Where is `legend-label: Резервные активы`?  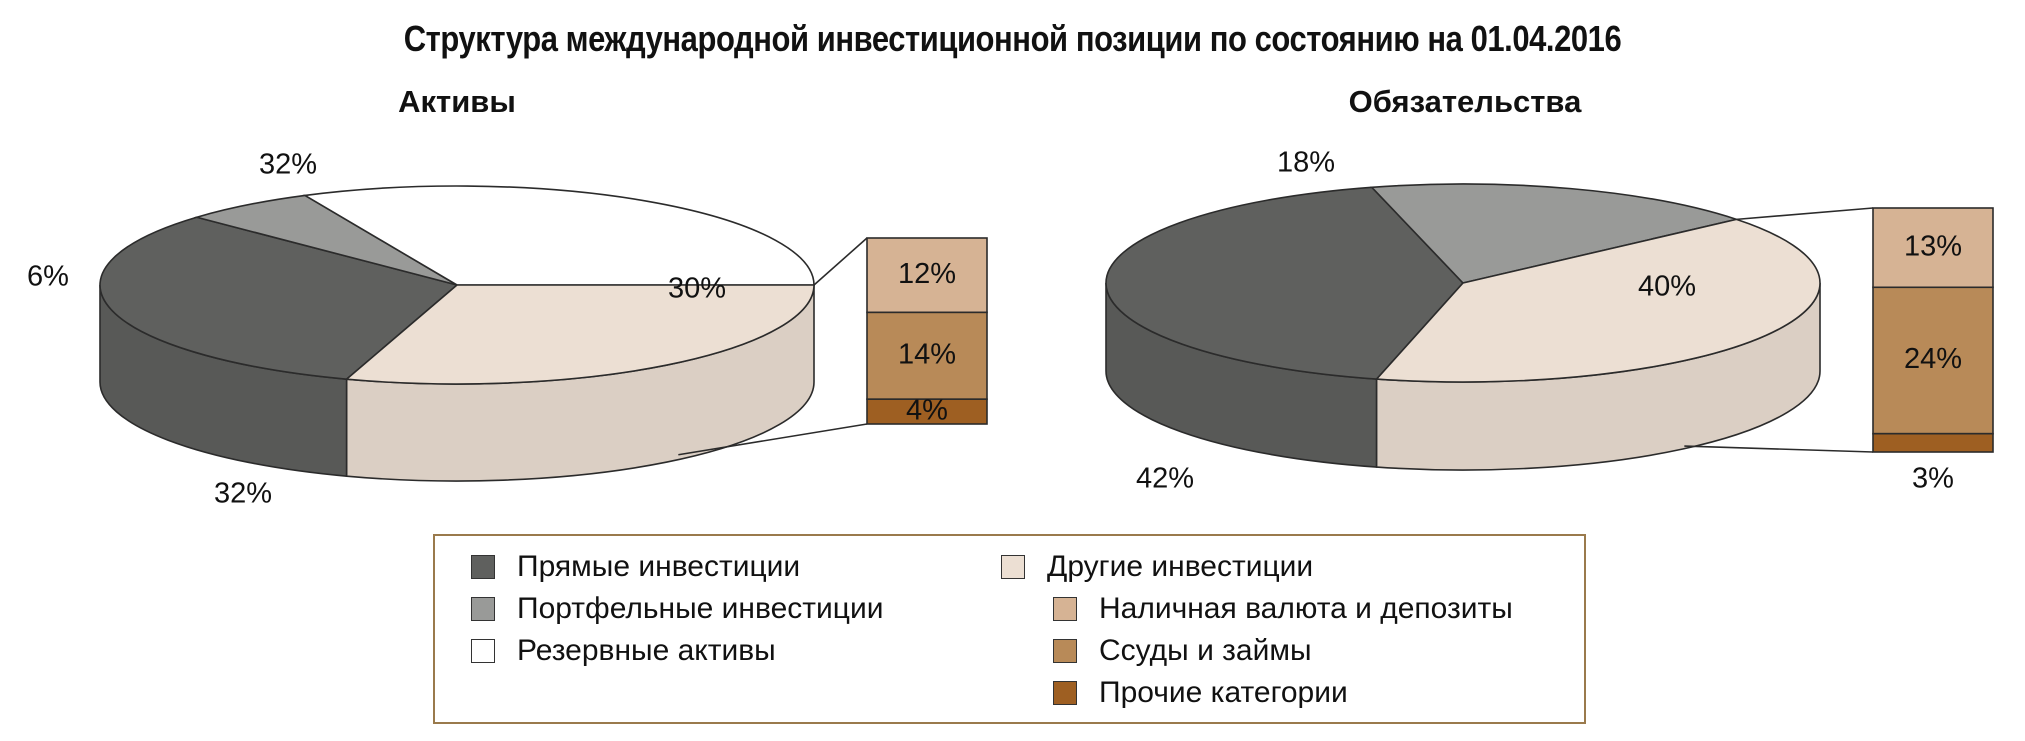
legend-label: Резервные активы is located at coordinates (646, 650).